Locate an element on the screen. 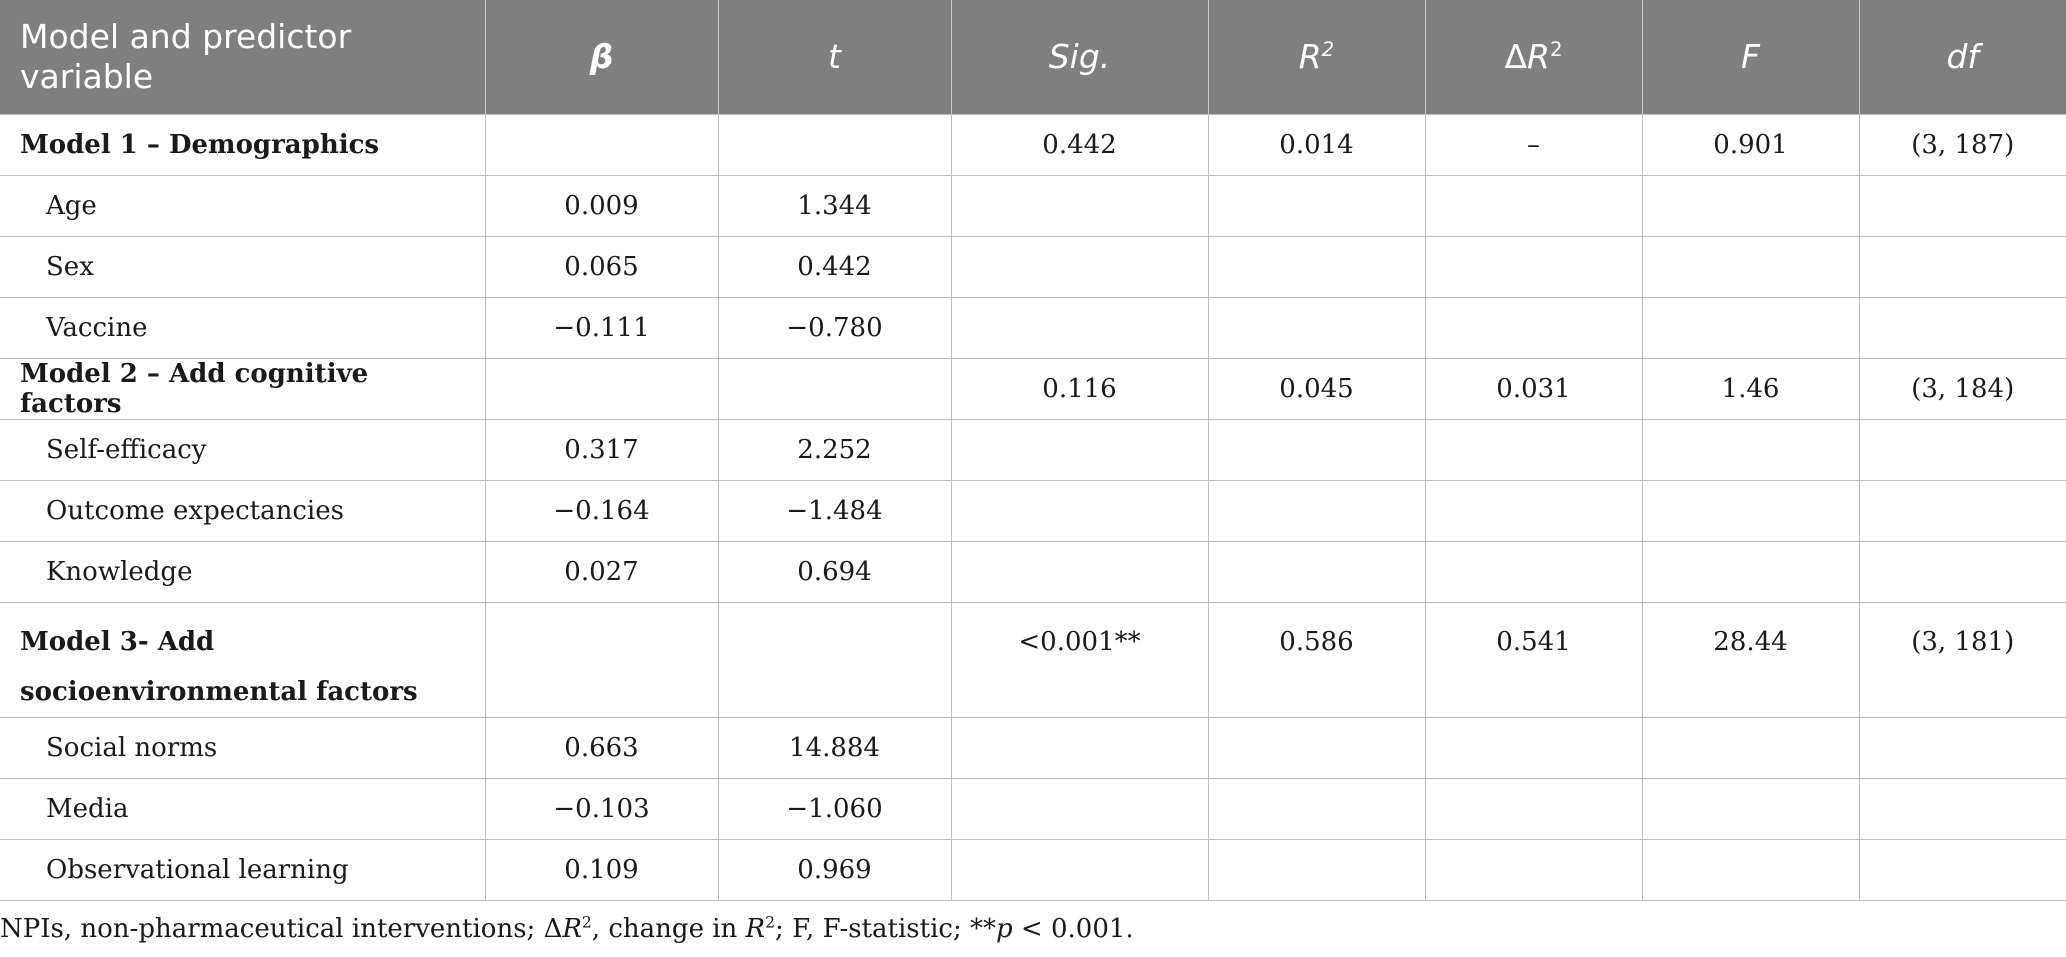 The height and width of the screenshot is (957, 2066). header-f: F is located at coordinates (1750, 57).